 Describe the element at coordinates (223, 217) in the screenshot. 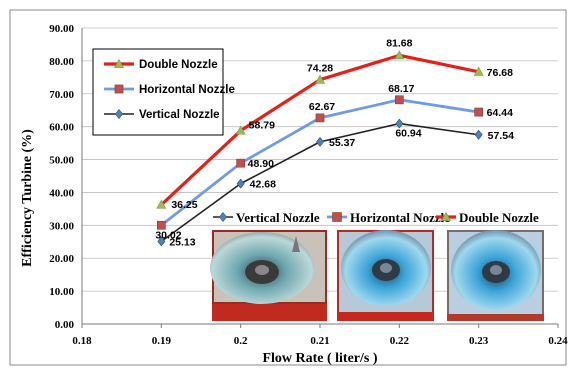

I see `legend2-marker-diamond` at that location.